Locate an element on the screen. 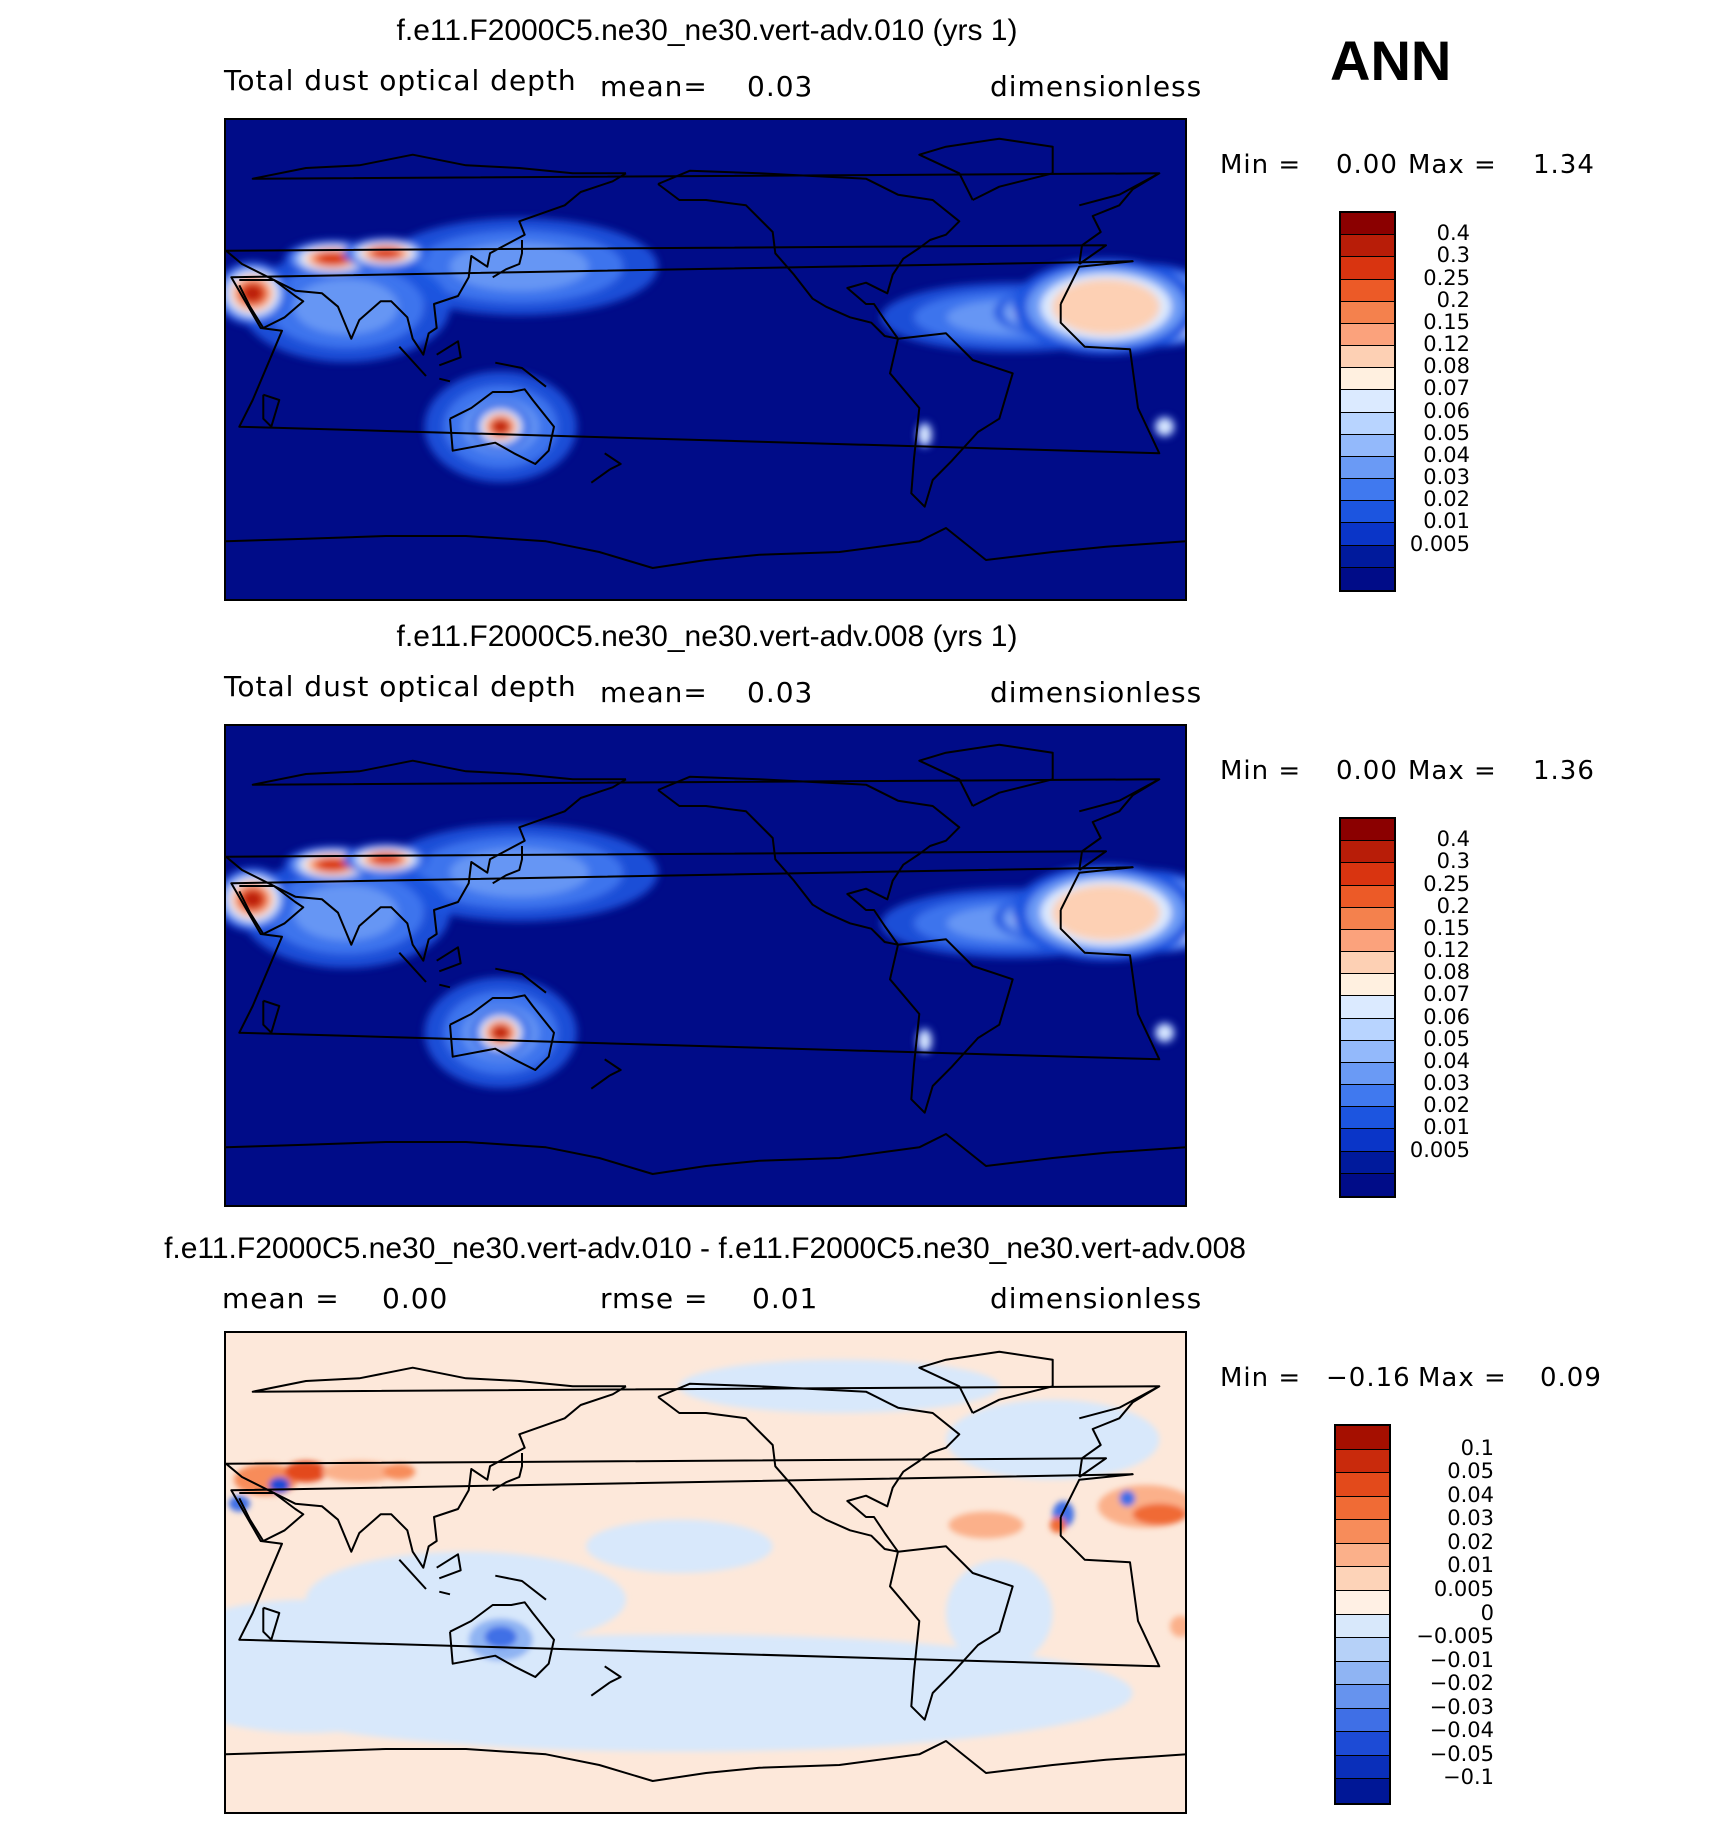 Image resolution: width=1710 pixels, height=1831 pixels. panel3-max-value: 0.09 is located at coordinates (1571, 1378).